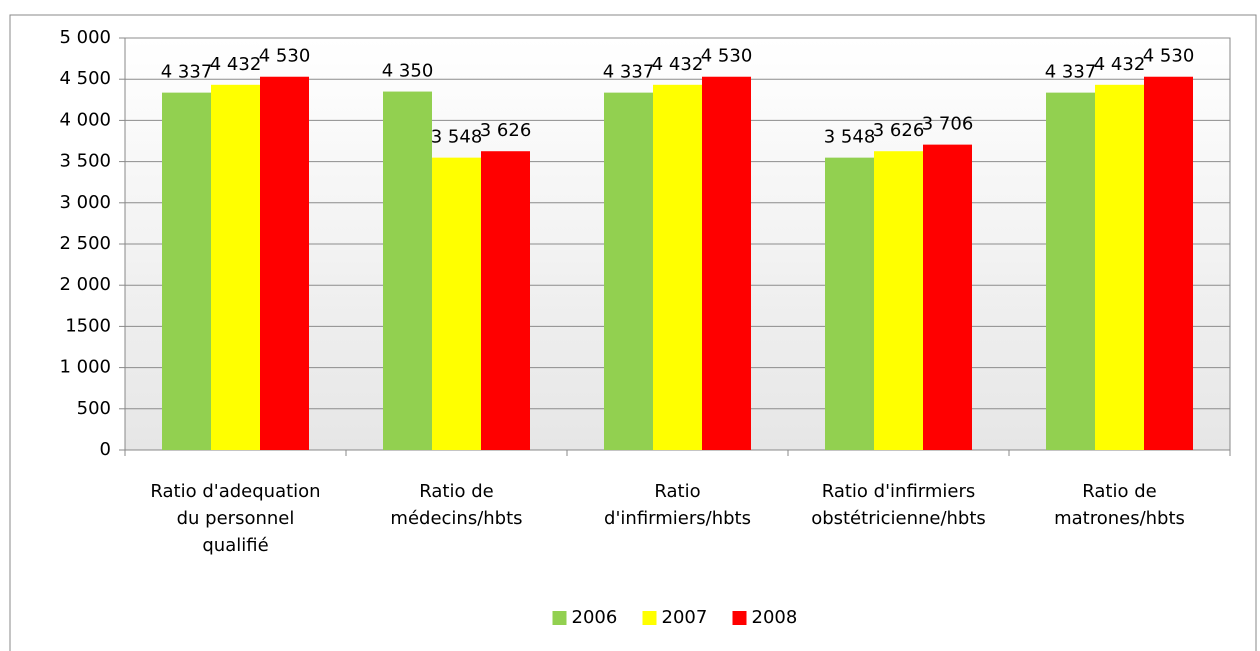 The width and height of the screenshot is (1260, 651). I want to click on x-tick-label-line: Ratio d'adequation, so click(235, 491).